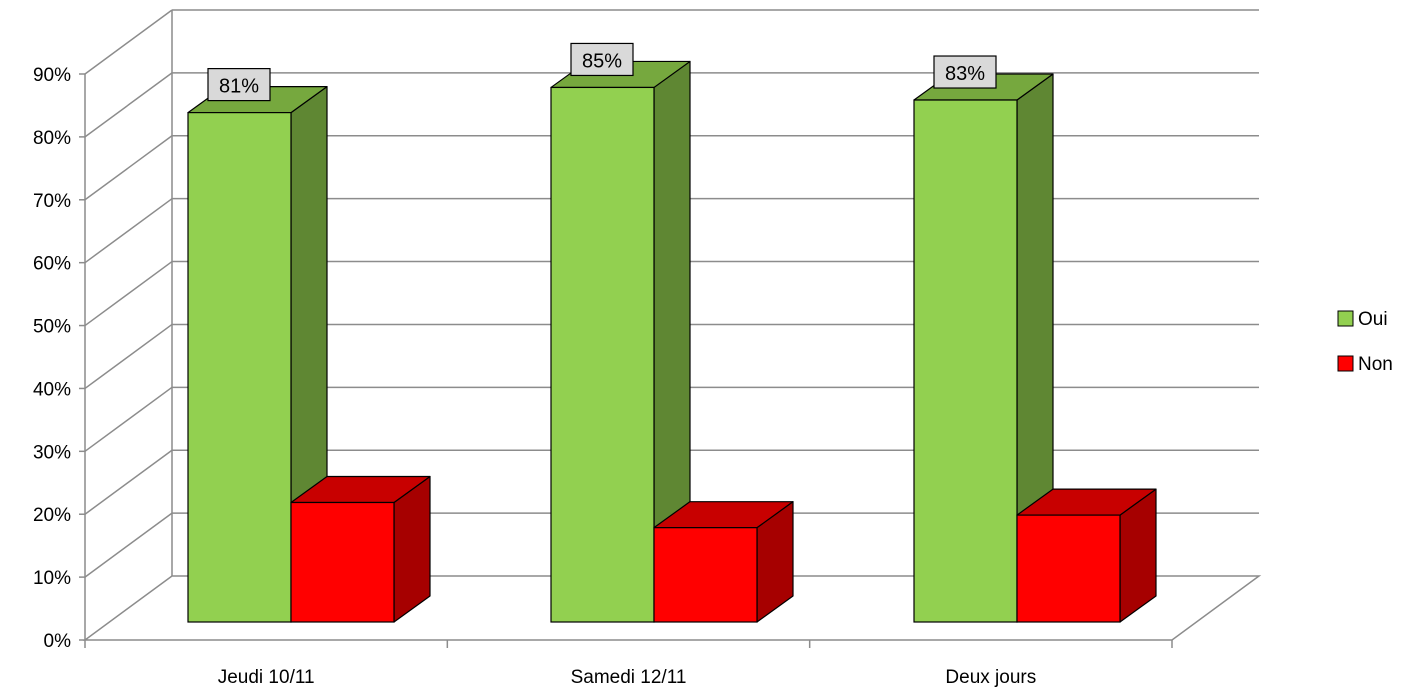  I want to click on x-category-label: Deux jours, so click(990, 677).